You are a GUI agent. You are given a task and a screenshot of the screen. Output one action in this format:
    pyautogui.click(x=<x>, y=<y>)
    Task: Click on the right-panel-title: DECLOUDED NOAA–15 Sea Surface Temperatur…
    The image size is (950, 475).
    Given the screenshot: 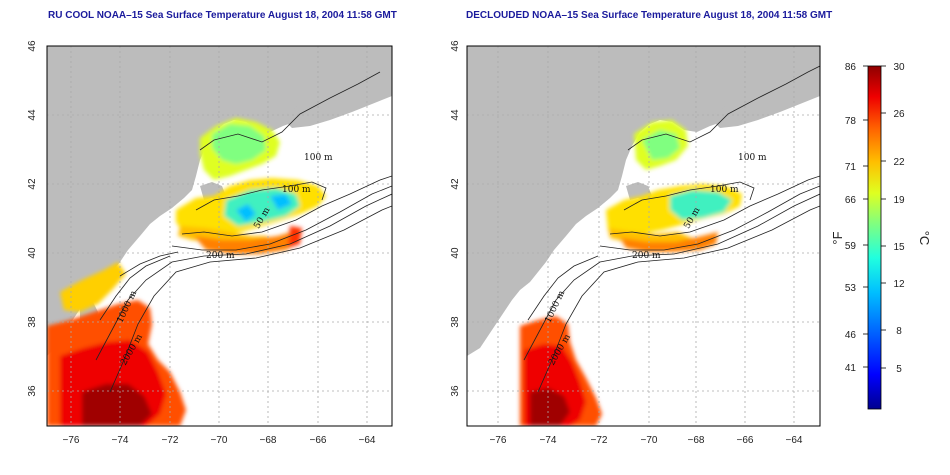 What is the action you would take?
    pyautogui.click(x=649, y=15)
    